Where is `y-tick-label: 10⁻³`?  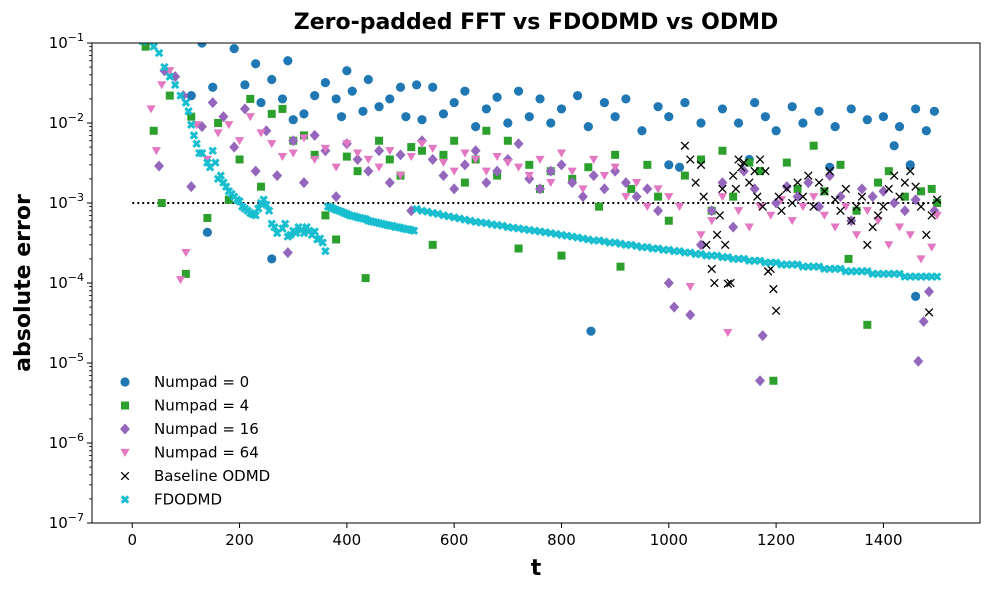 y-tick-label: 10⁻³ is located at coordinates (66, 201).